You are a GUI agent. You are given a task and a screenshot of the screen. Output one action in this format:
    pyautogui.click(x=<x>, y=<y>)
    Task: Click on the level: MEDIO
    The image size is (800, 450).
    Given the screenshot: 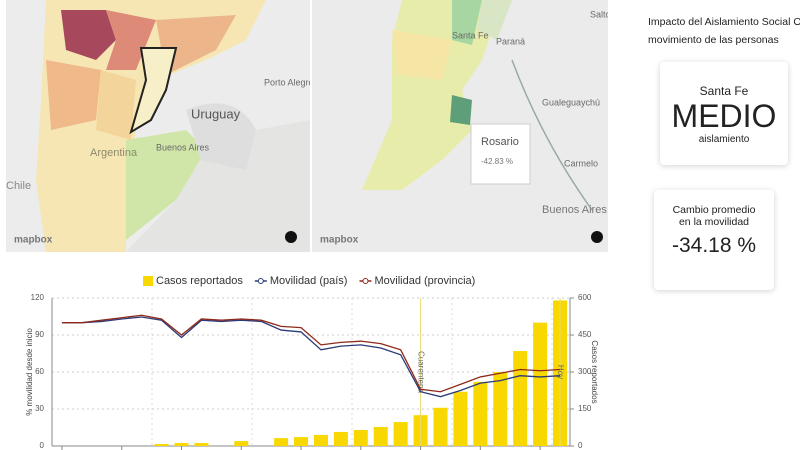 What is the action you would take?
    pyautogui.click(x=724, y=116)
    